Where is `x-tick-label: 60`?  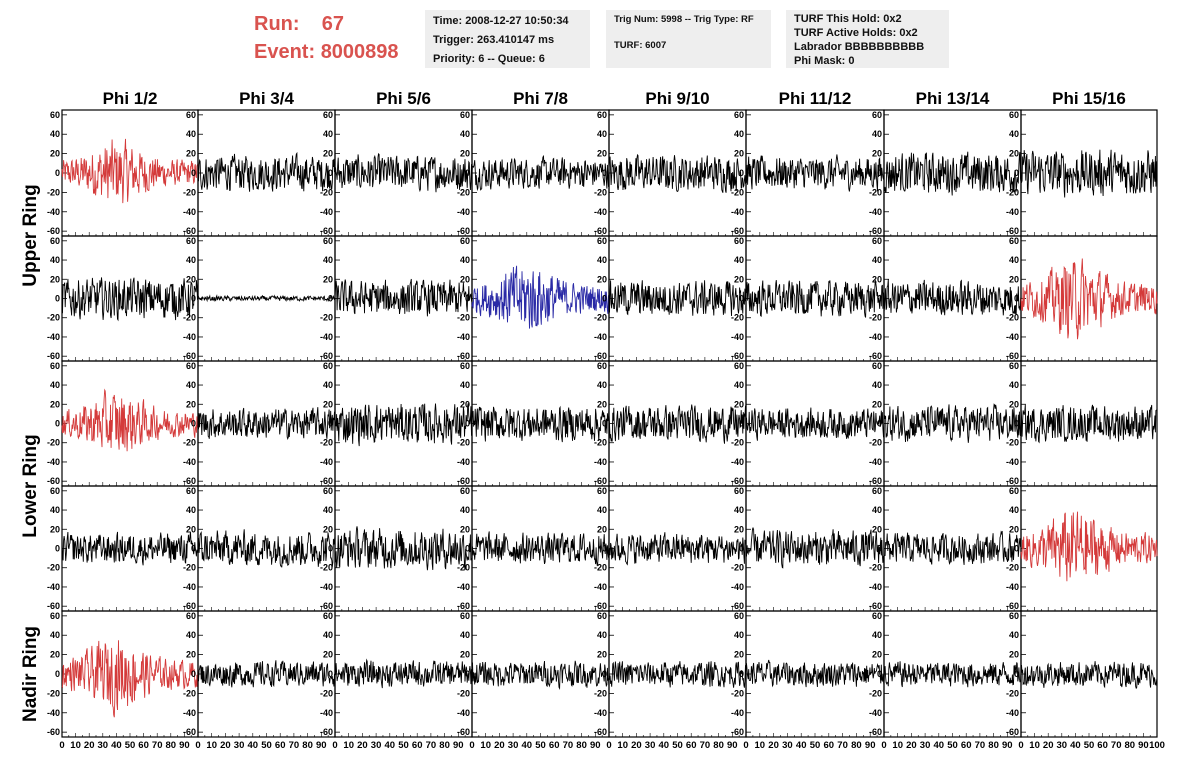
x-tick-label: 60 is located at coordinates (966, 745).